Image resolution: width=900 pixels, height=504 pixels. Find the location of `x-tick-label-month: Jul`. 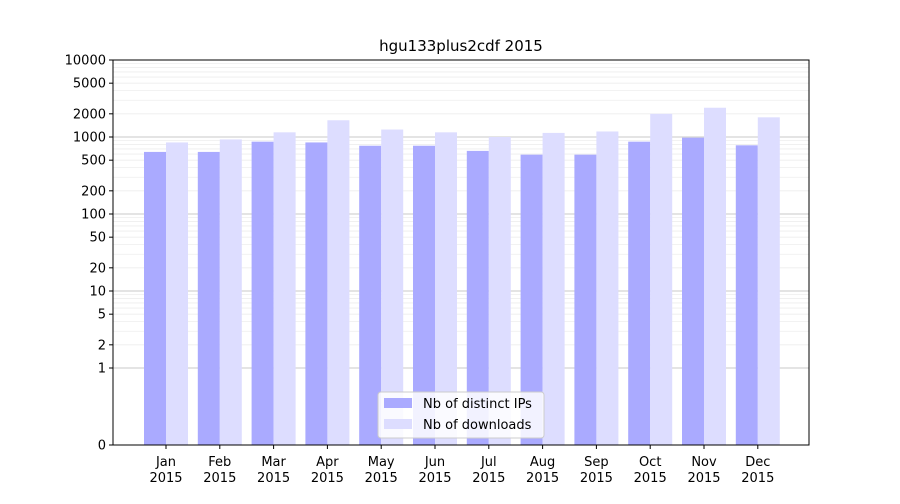

x-tick-label-month: Jul is located at coordinates (488, 462).